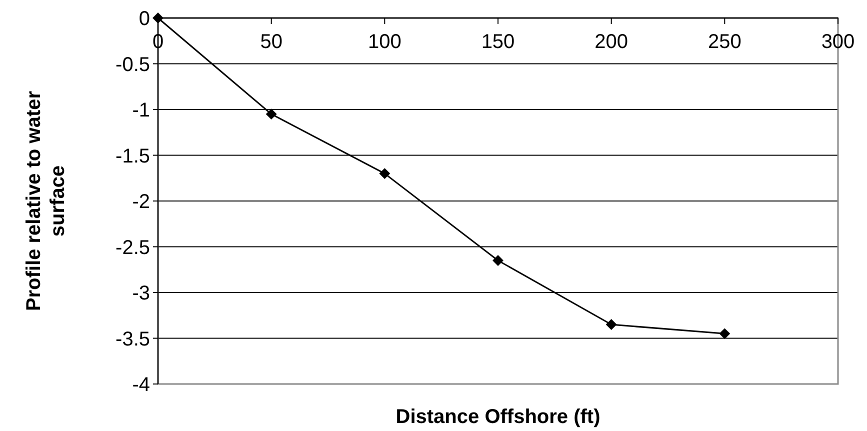 This screenshot has width=867, height=431. Describe the element at coordinates (133, 247) in the screenshot. I see `y-tick-label: -2.5` at that location.